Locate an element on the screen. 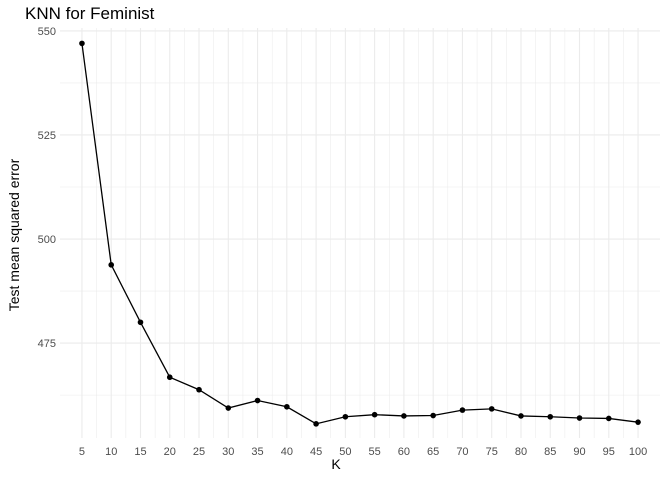 The width and height of the screenshot is (672, 480). x-tick-label: 10 is located at coordinates (111, 452).